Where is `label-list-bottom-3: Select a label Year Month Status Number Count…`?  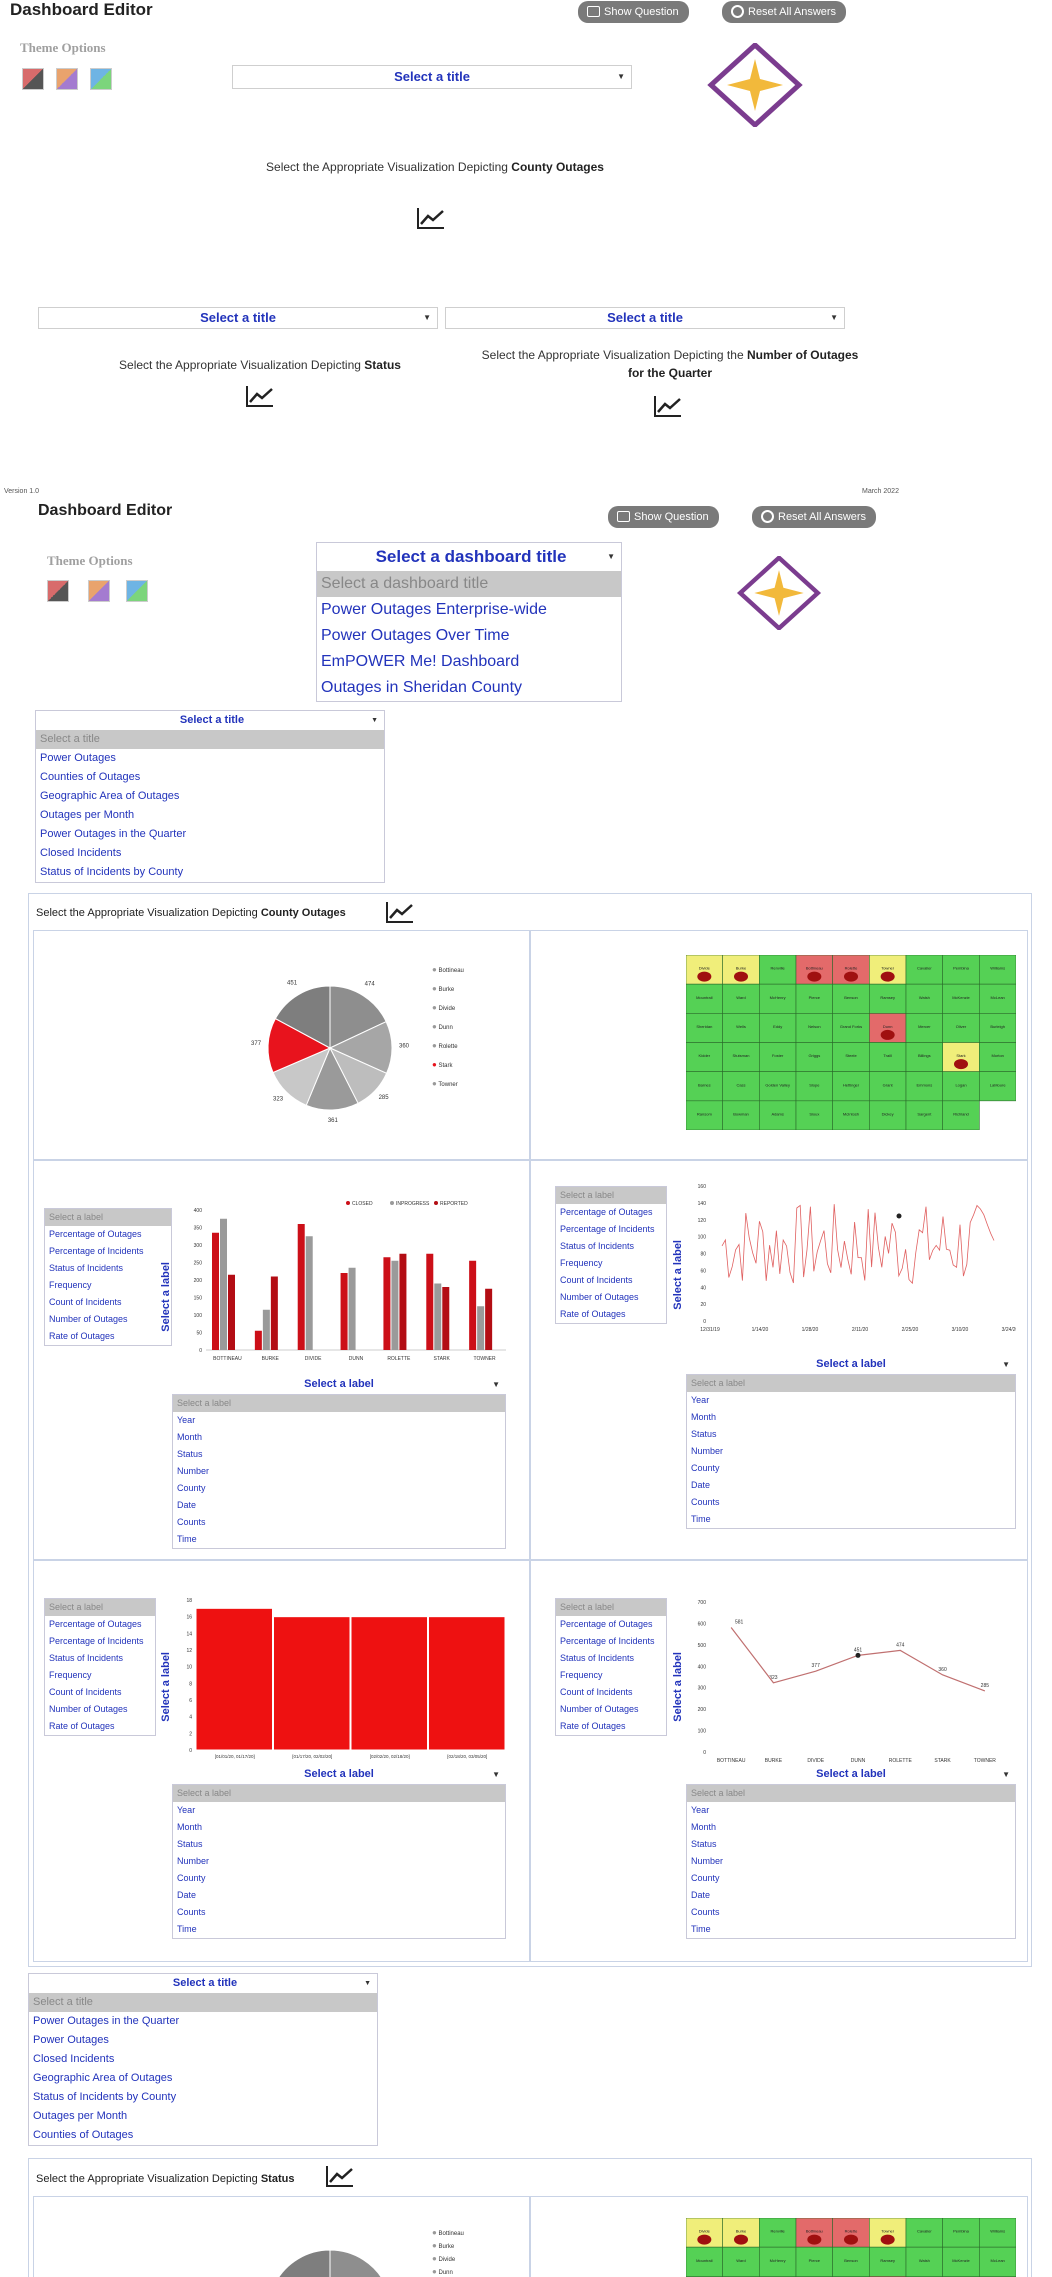
label-list-bottom-3: Select a label Year Month Status Number Count… is located at coordinates (339, 1861).